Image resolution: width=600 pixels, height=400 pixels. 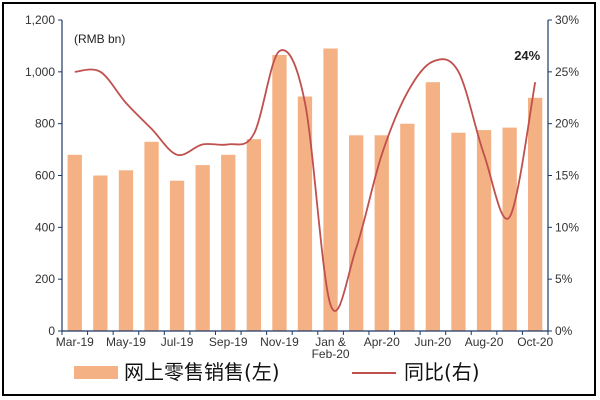 I want to click on y-right-tick-label-10: 10%, so click(x=567, y=227).